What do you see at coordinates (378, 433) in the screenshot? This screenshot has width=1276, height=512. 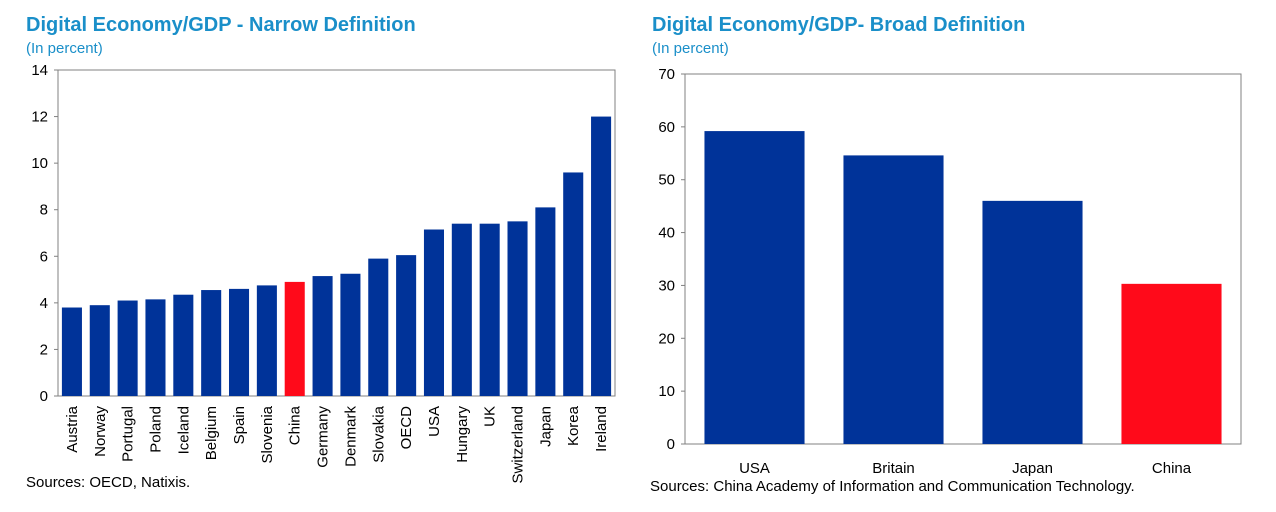 I see `x-tick-label: Slovakia` at bounding box center [378, 433].